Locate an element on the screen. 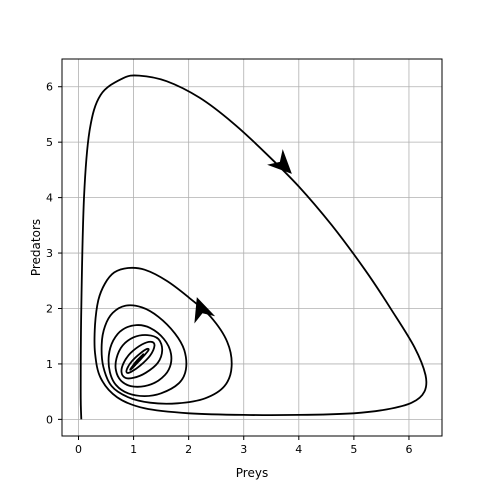  y-tick-label: 5 is located at coordinates (49, 142).